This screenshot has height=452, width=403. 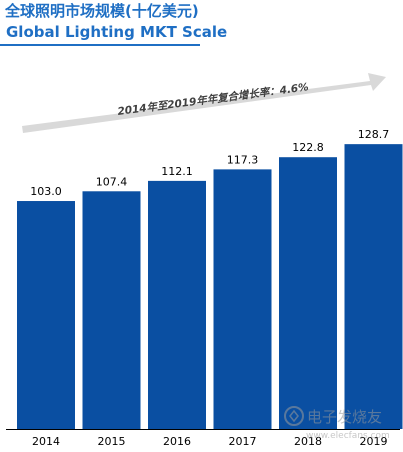 I want to click on value-label-2016: 112.1, so click(x=177, y=171).